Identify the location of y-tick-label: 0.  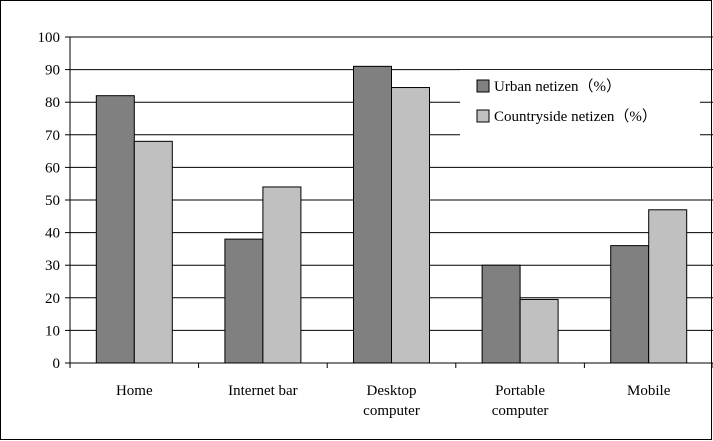
(57, 364).